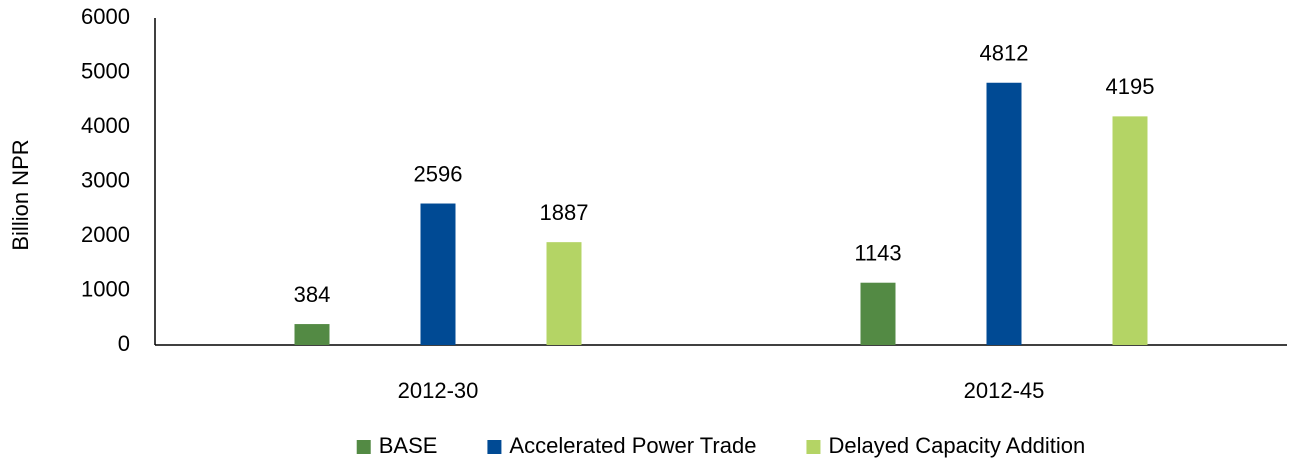  What do you see at coordinates (105, 179) in the screenshot?
I see `y-tick-label: 3000` at bounding box center [105, 179].